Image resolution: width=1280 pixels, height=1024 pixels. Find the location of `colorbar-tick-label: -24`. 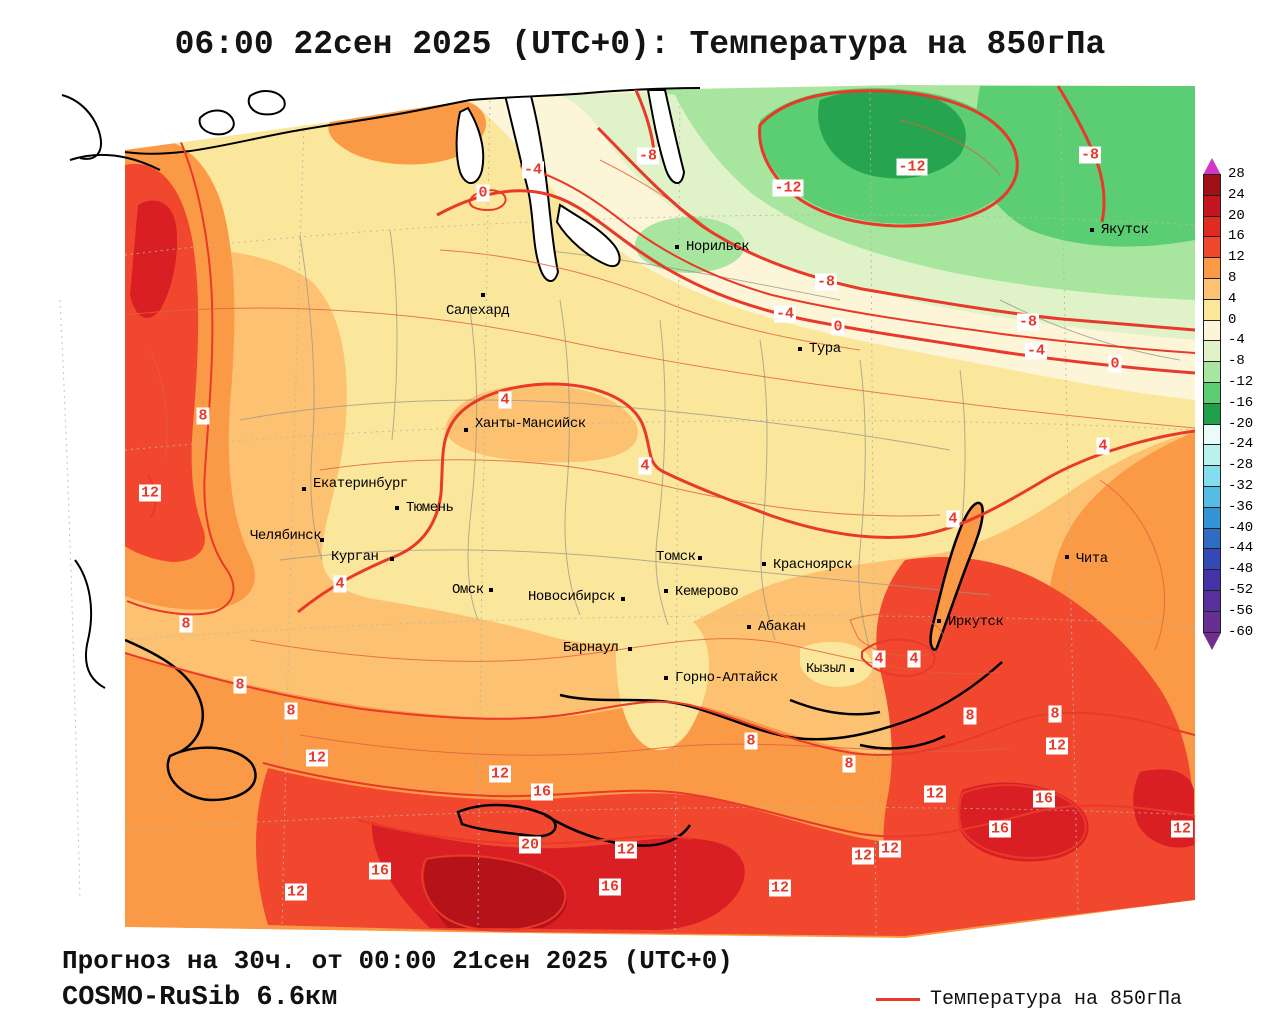

colorbar-tick-label: -24 is located at coordinates (1241, 444).